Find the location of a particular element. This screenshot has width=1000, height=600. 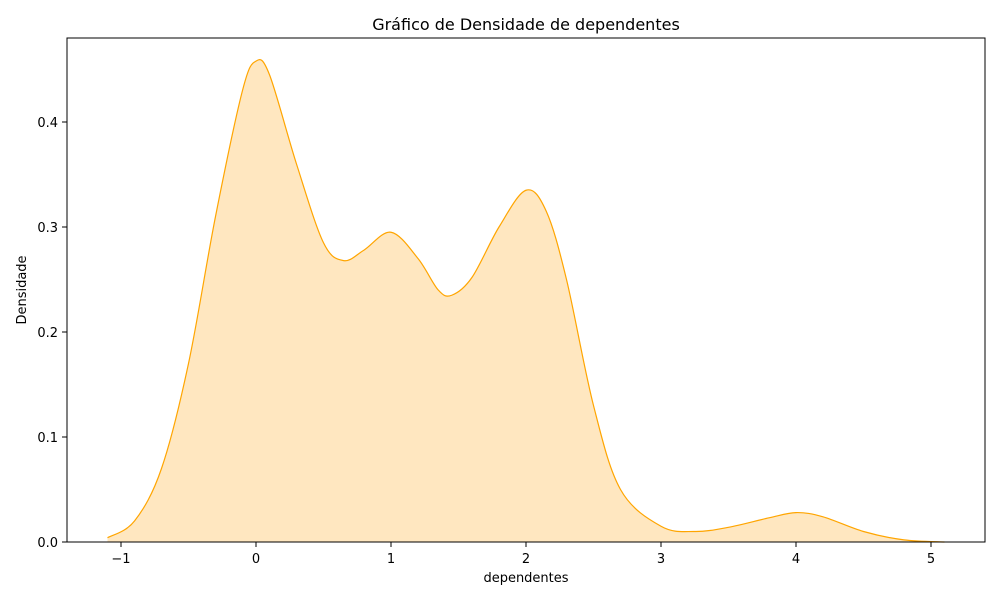

x-axis: −1 0 1 2 3 4 5 is located at coordinates (523, 554).